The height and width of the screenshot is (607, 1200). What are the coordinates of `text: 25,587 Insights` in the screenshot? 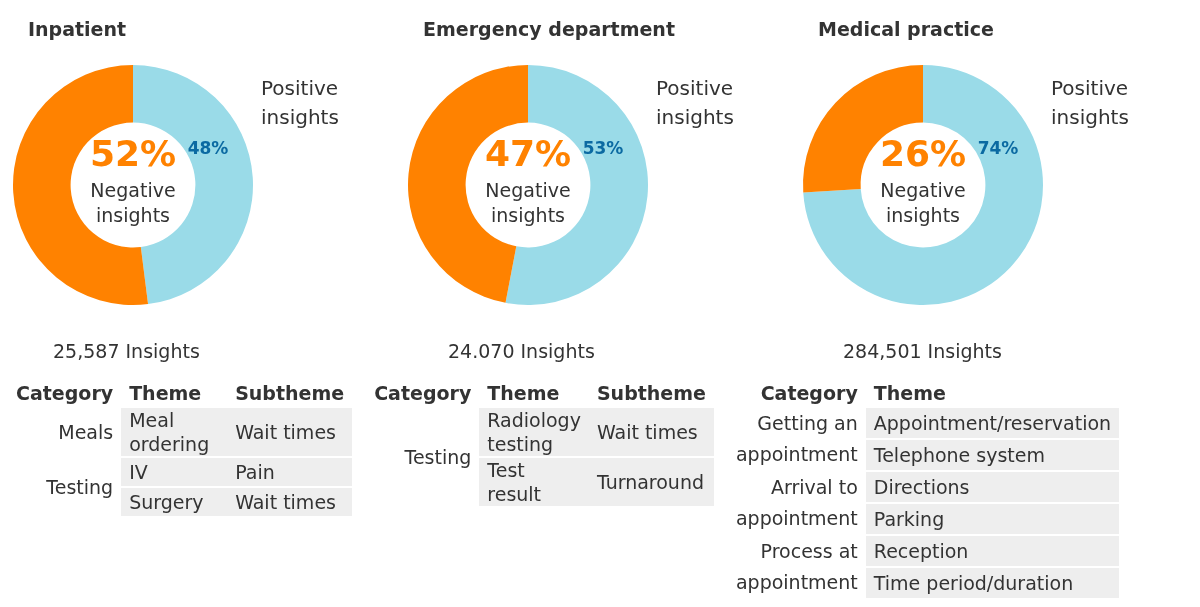 It's located at (126, 351).